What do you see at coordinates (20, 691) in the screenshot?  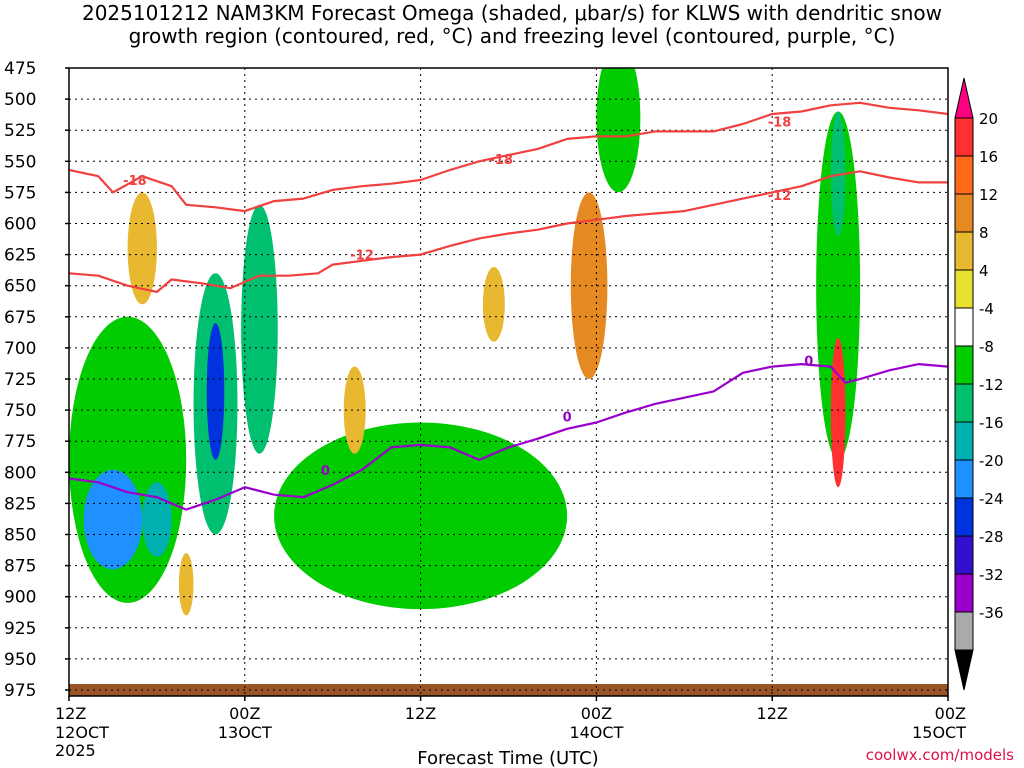 I see `y-tick-label: 975` at bounding box center [20, 691].